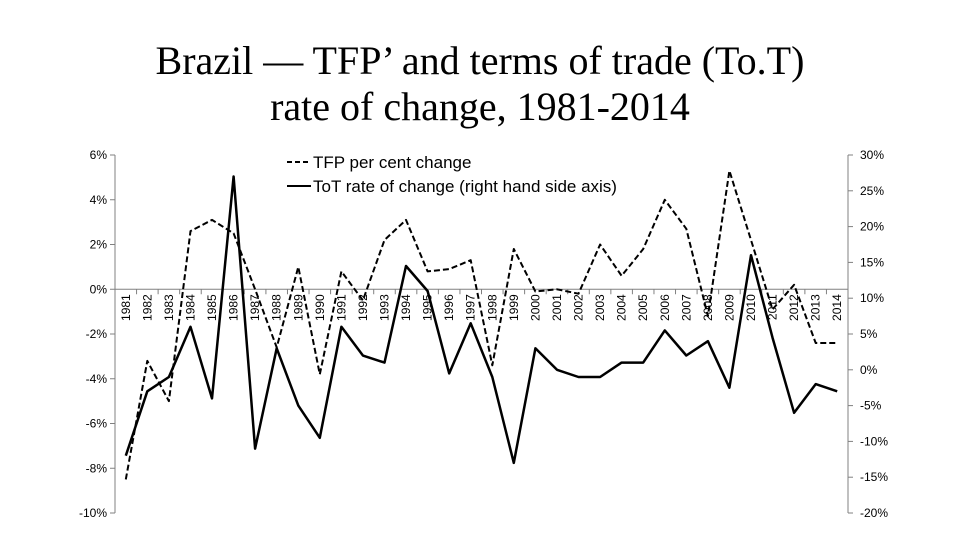 Image resolution: width=960 pixels, height=540 pixels. I want to click on right-tick-label: 25%, so click(872, 191).